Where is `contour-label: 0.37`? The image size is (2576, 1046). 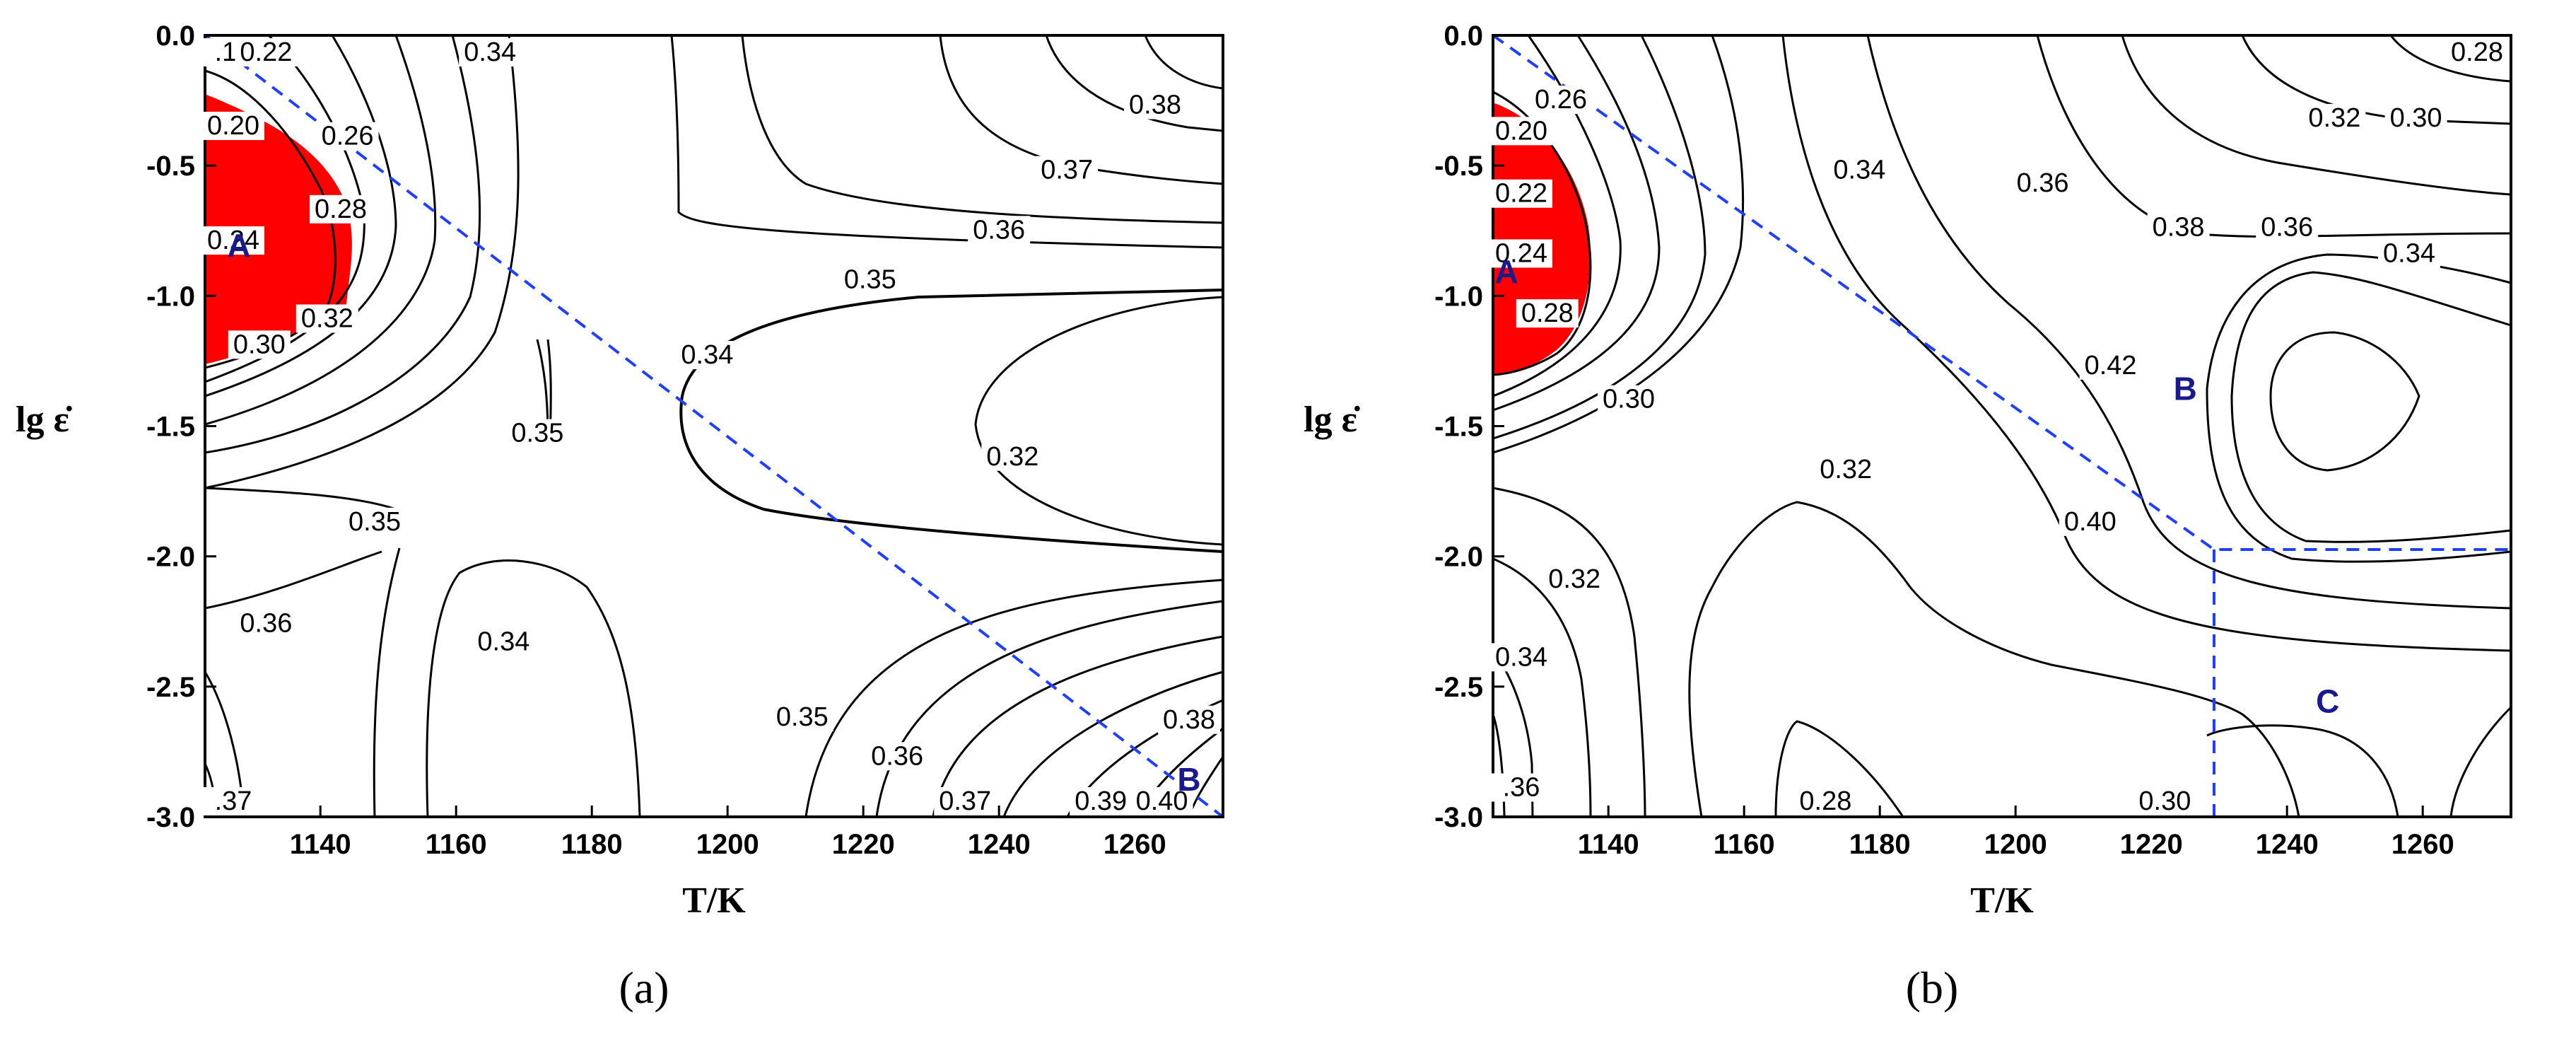
contour-label: 0.37 is located at coordinates (965, 801).